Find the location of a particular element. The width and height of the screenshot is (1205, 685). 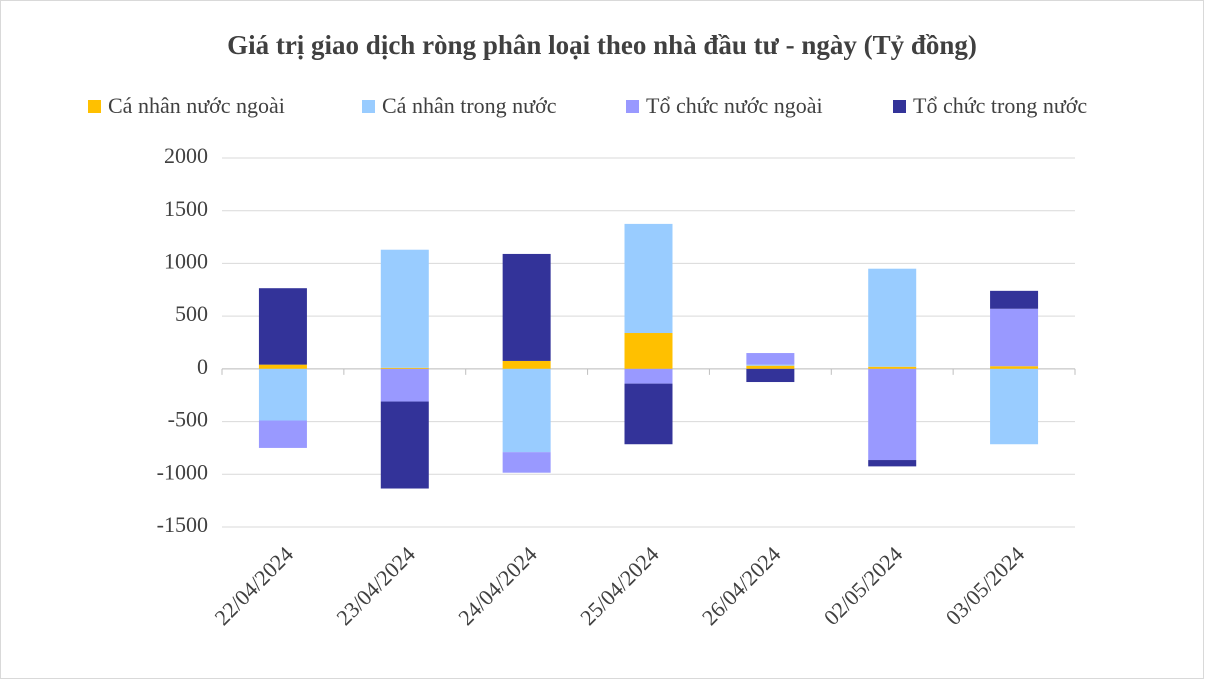

y-tick-label: -500 is located at coordinates (188, 419).